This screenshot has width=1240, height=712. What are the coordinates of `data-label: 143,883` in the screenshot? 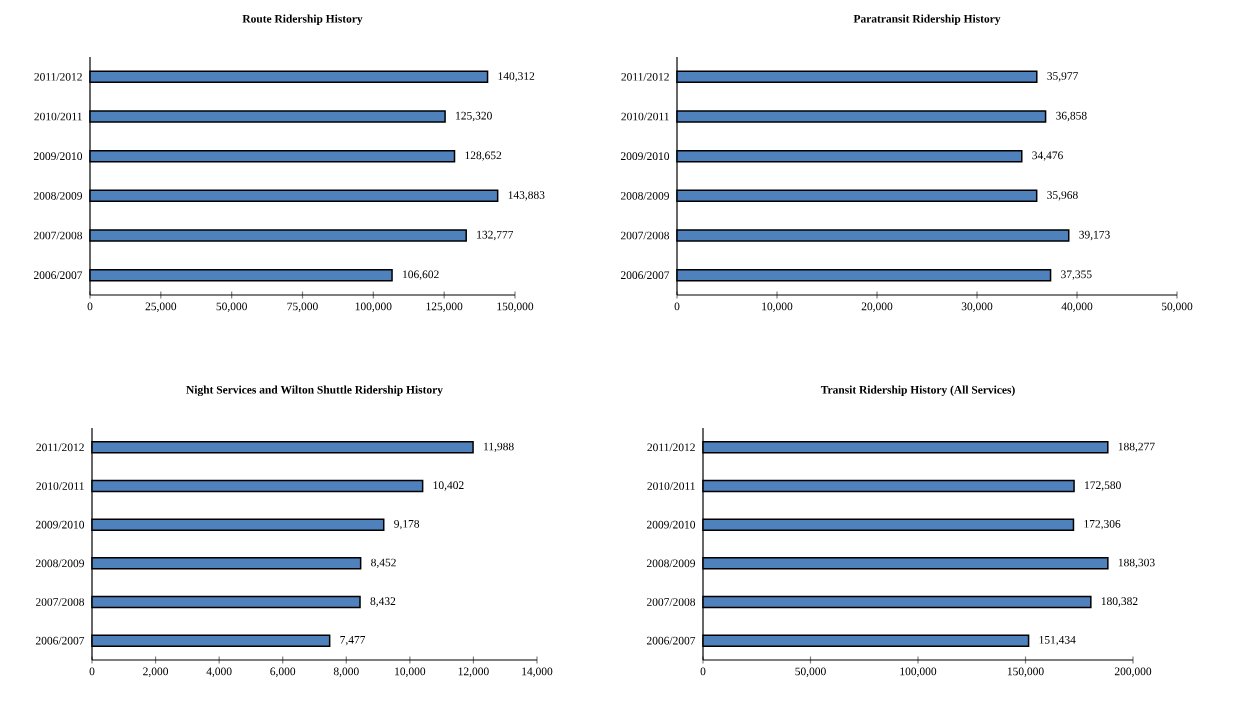 It's located at (526, 196).